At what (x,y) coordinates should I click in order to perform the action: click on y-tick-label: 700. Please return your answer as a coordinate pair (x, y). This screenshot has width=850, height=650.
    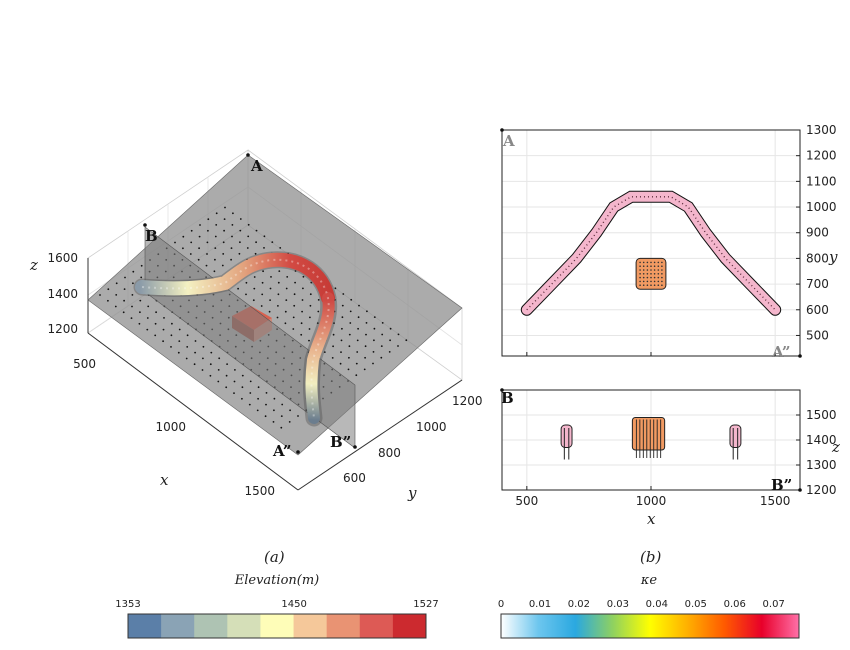
    Looking at the image, I should click on (817, 284).